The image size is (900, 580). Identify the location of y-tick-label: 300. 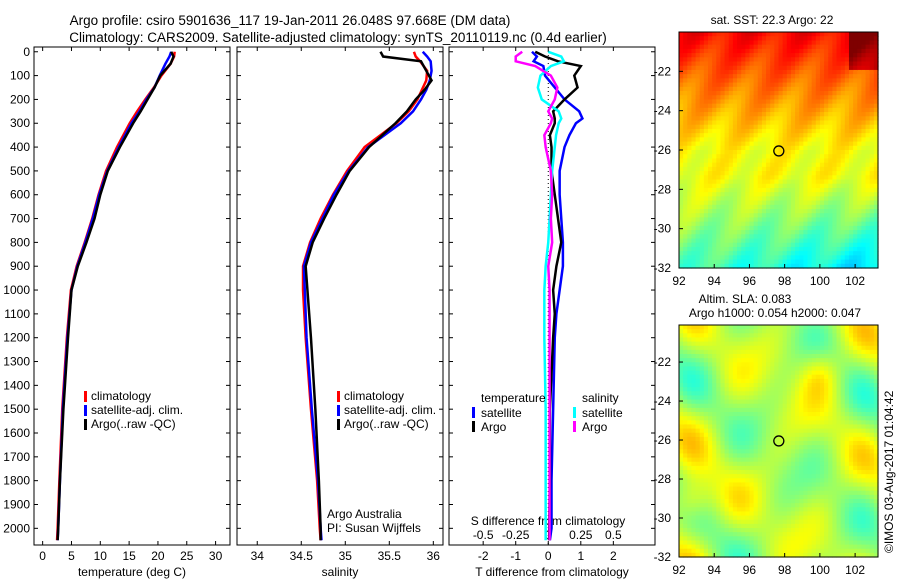
(20, 123).